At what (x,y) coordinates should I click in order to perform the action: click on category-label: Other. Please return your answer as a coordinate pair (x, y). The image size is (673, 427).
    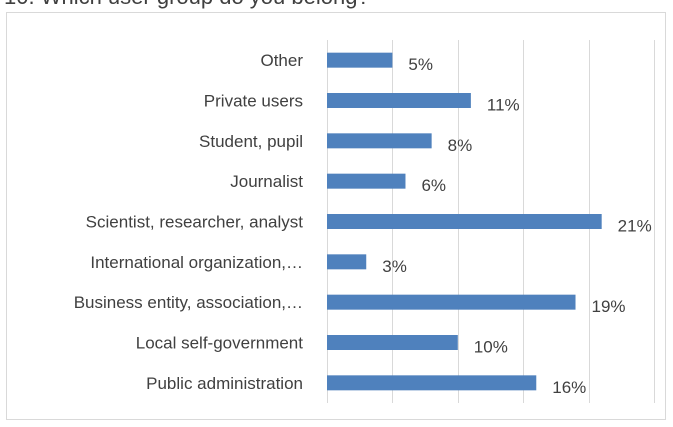
    Looking at the image, I should click on (281, 60).